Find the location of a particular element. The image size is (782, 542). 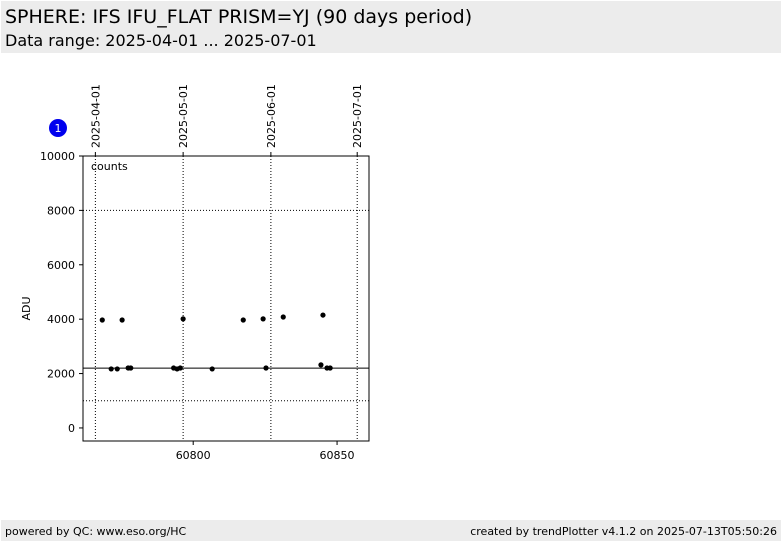

date-tick-label: 2025-07-01 is located at coordinates (357, 116).